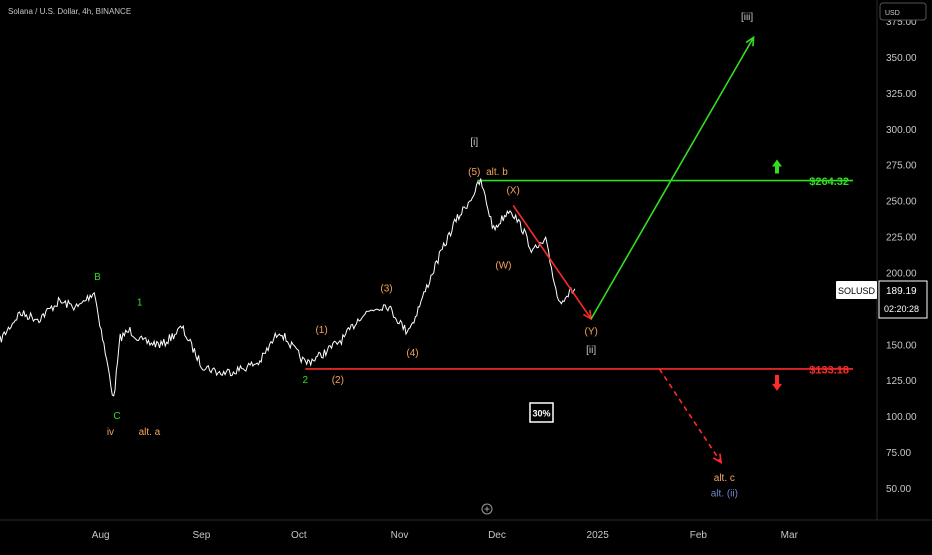  What do you see at coordinates (116, 416) in the screenshot?
I see `wave-label: C` at bounding box center [116, 416].